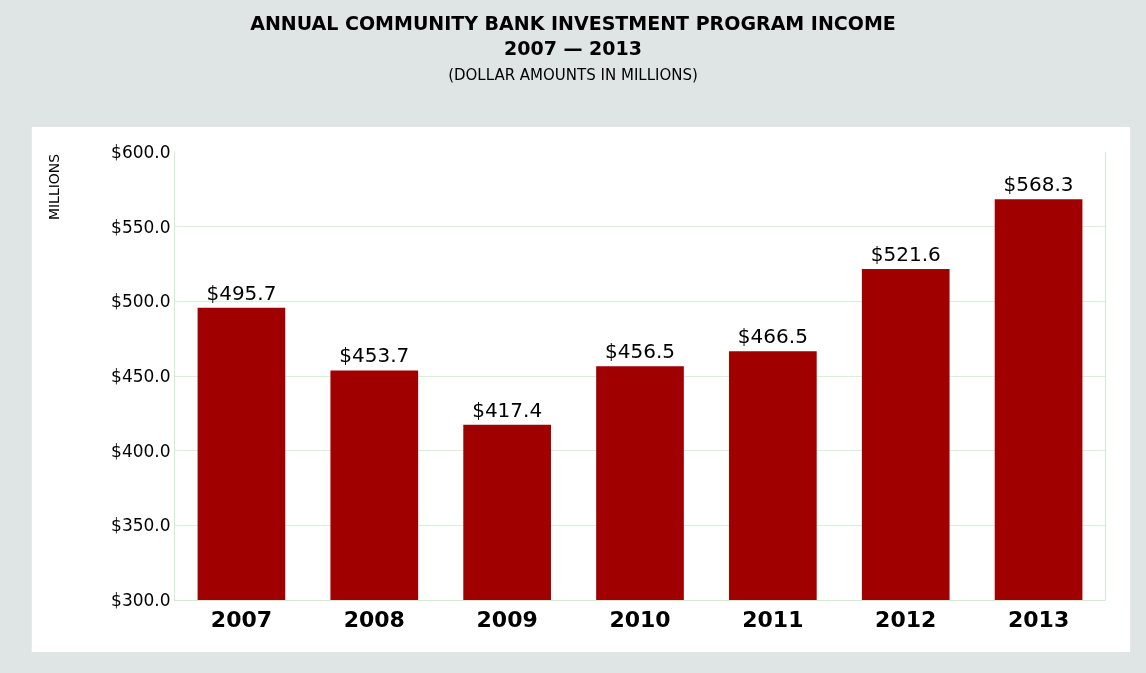 This screenshot has width=1146, height=673. I want to click on x-tick-label: 2012, so click(906, 620).